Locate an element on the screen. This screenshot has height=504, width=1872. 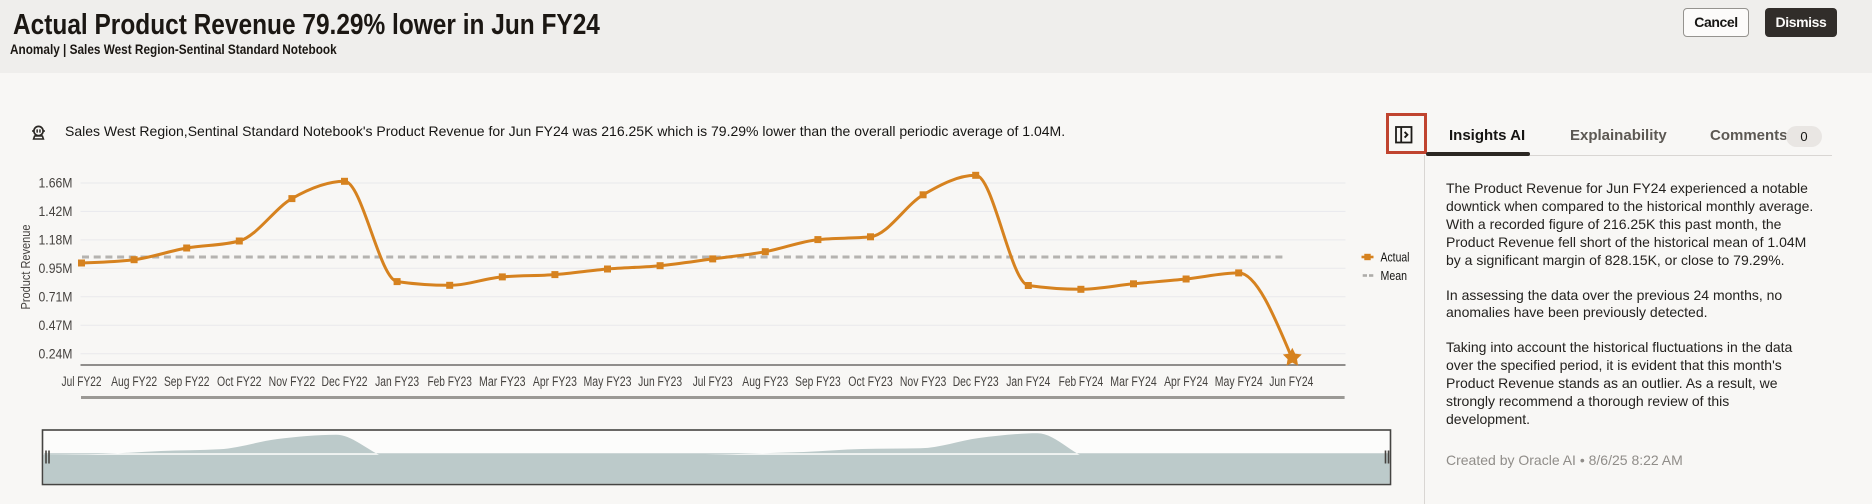
svg-text: Oct FY23 is located at coordinates (870, 381).